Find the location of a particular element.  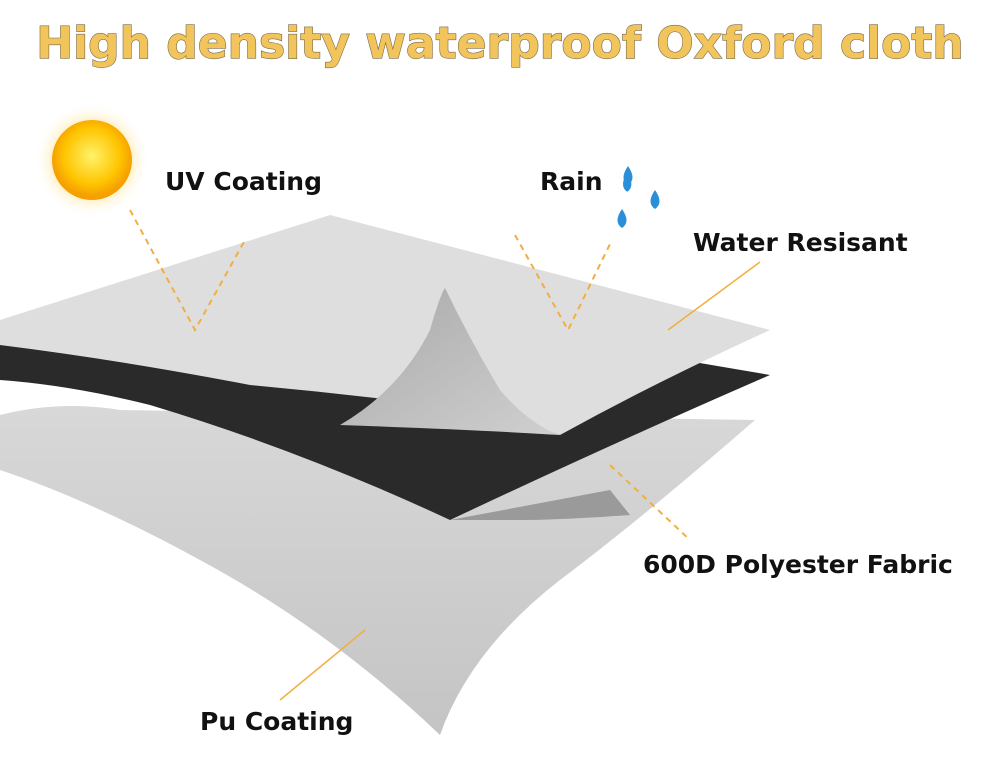

label: Water Resisant is located at coordinates (800, 242).